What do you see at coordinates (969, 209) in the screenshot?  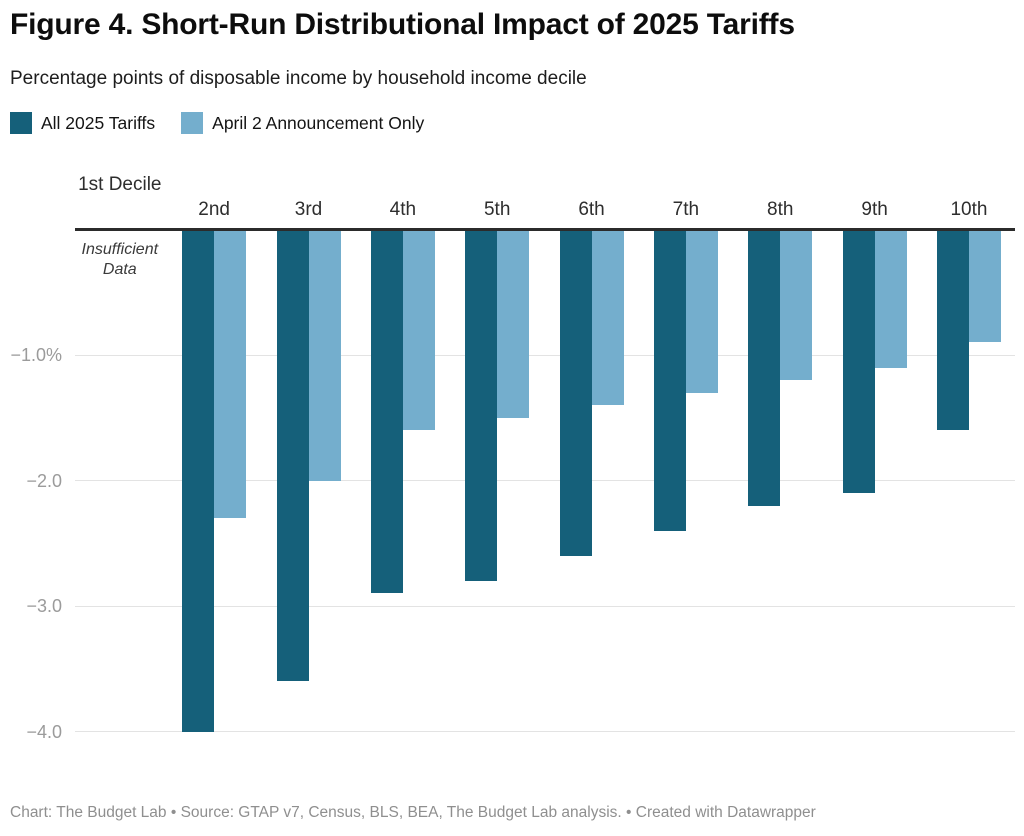 I see `x-axis-label-10th: 10th` at bounding box center [969, 209].